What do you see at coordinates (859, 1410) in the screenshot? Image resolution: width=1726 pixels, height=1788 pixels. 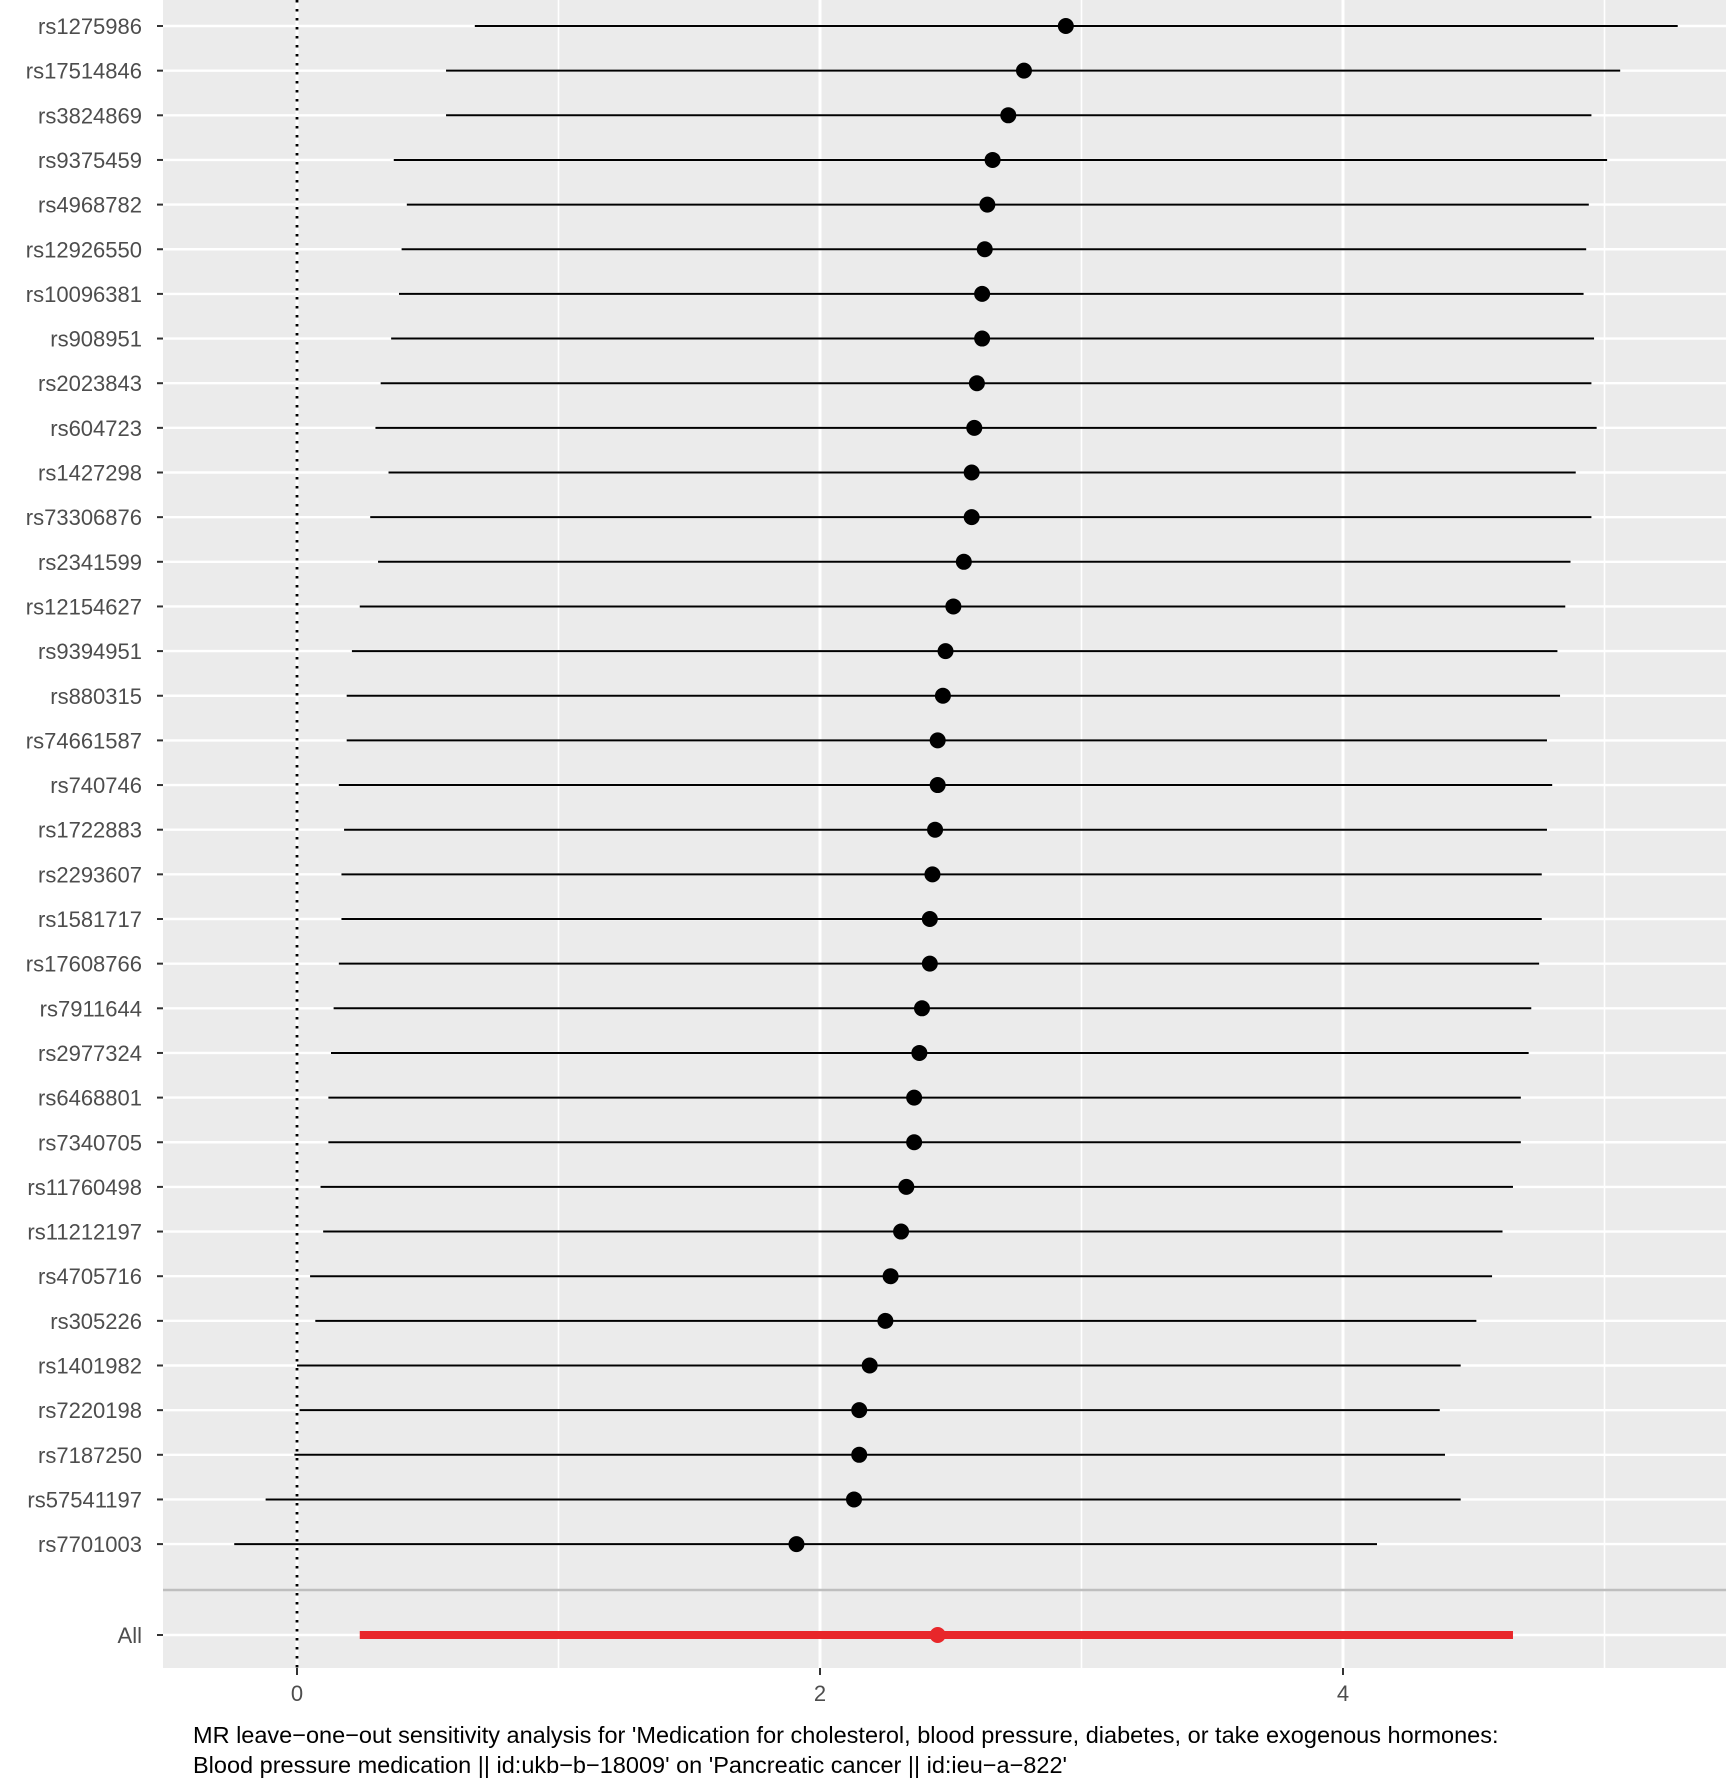 I see `point-rs7220198` at bounding box center [859, 1410].